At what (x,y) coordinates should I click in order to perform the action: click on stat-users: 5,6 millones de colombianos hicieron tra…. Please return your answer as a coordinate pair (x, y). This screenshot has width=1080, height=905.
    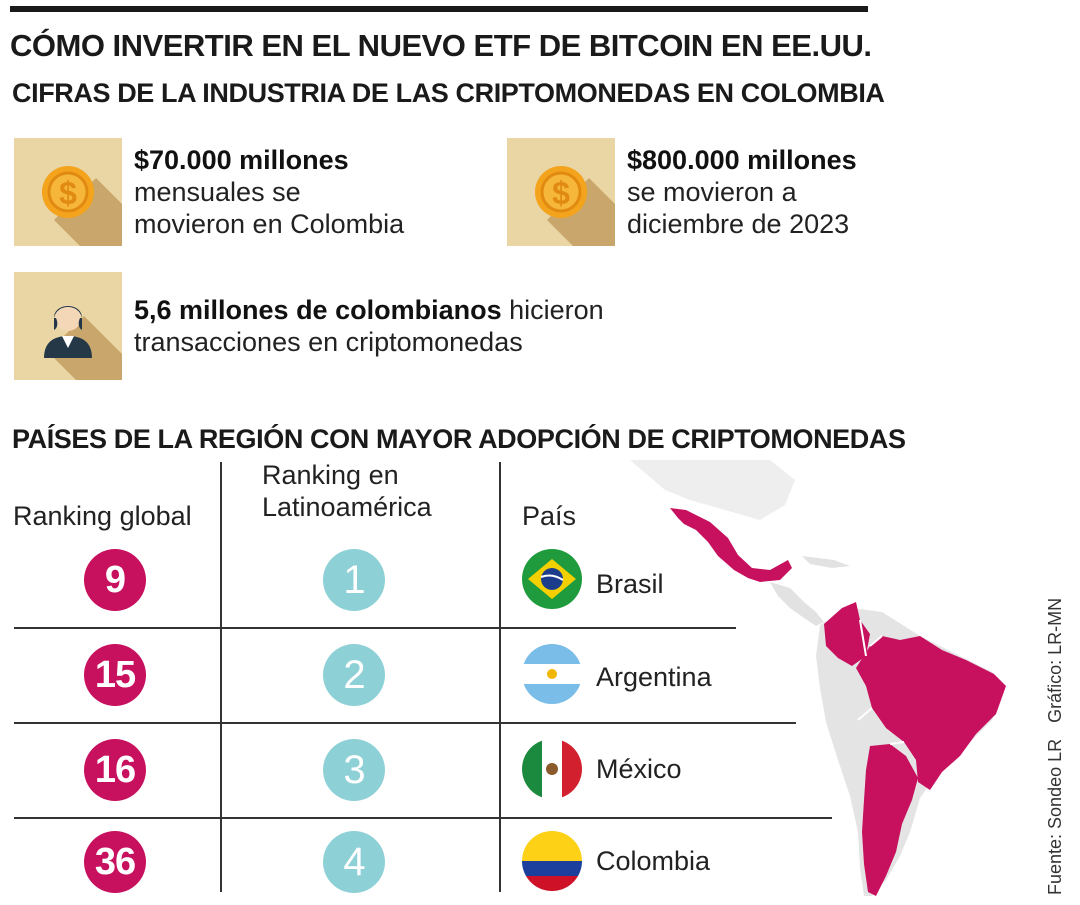
    Looking at the image, I should click on (369, 326).